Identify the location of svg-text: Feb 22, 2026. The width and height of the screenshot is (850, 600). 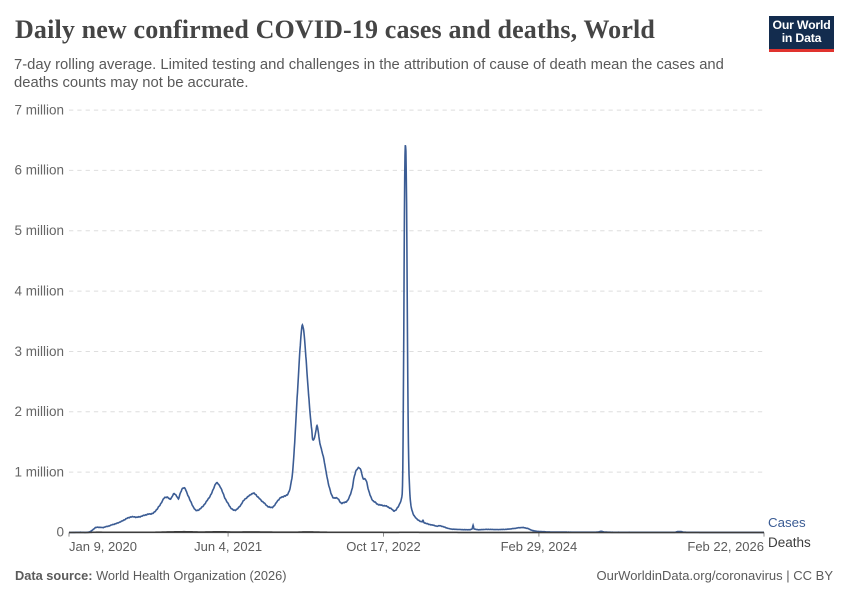
(725, 546).